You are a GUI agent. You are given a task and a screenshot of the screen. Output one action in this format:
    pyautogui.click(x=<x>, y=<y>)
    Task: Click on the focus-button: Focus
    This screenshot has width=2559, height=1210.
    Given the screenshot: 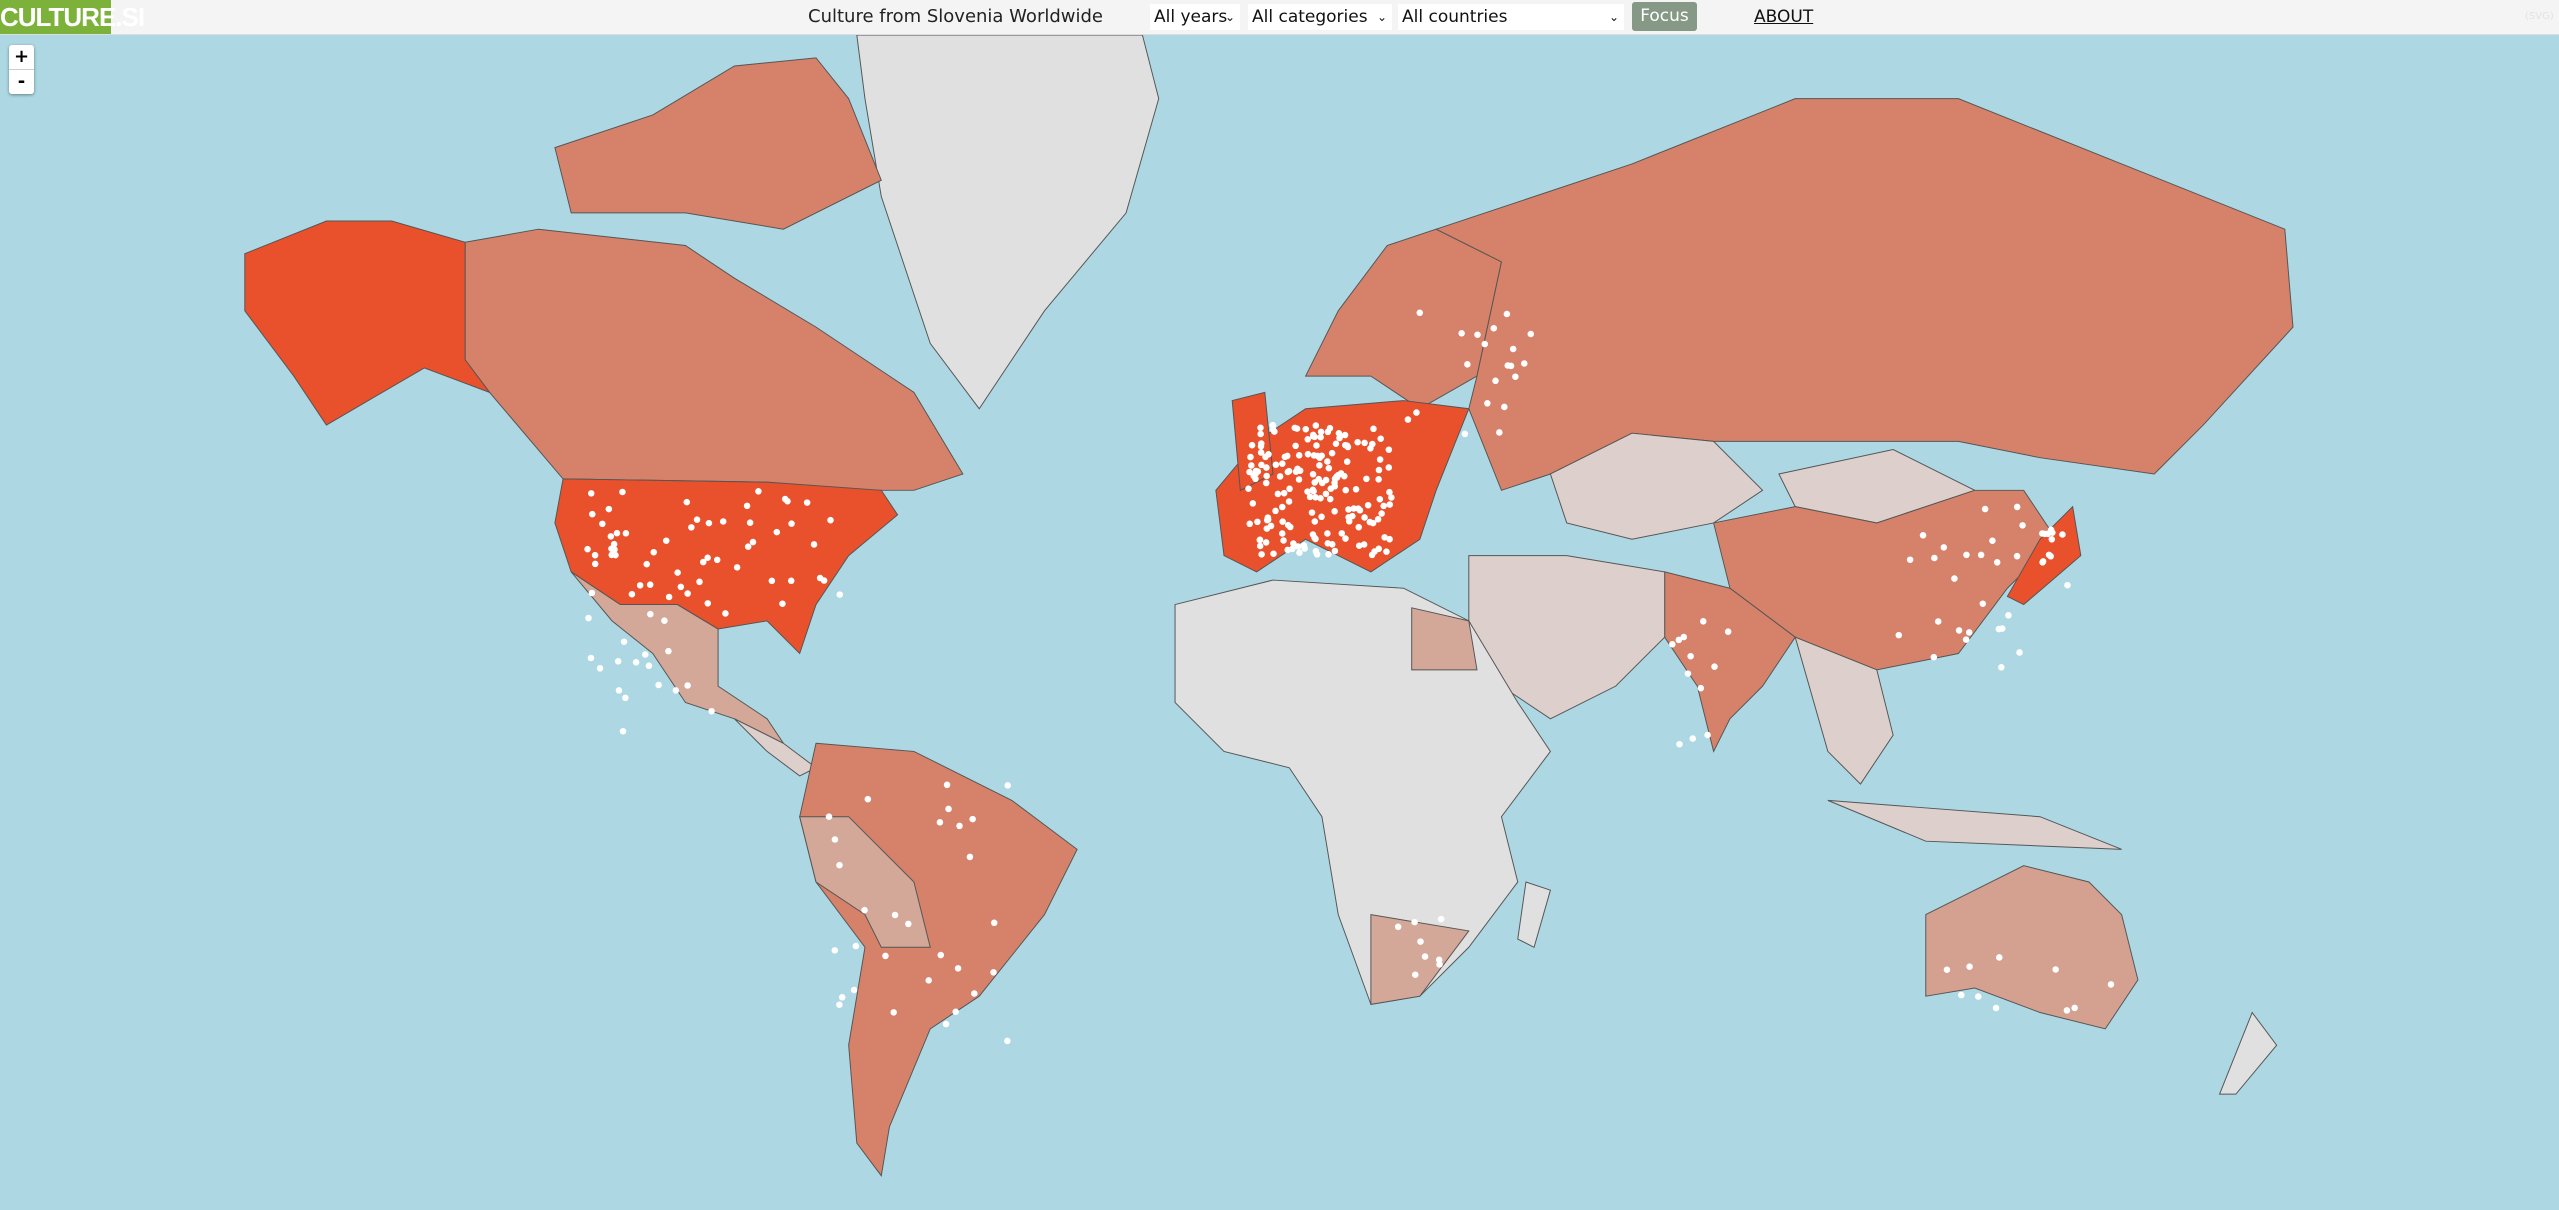 What is the action you would take?
    pyautogui.click(x=1664, y=16)
    